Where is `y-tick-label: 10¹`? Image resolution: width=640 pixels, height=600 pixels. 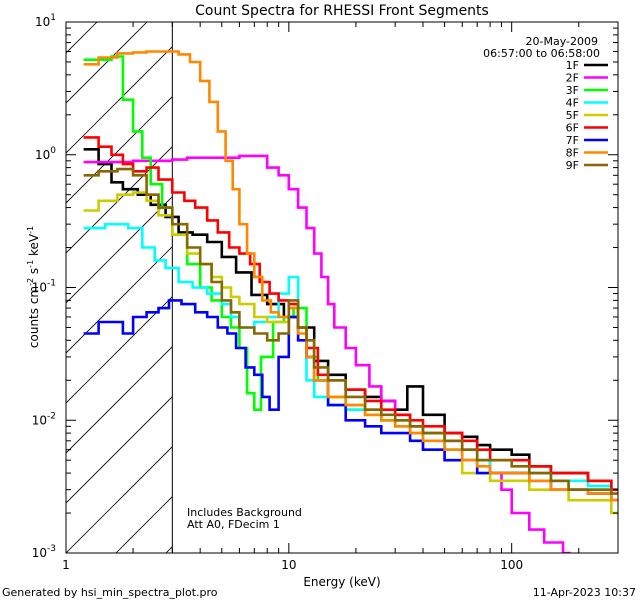 y-tick-label: 10¹ is located at coordinates (45, 21).